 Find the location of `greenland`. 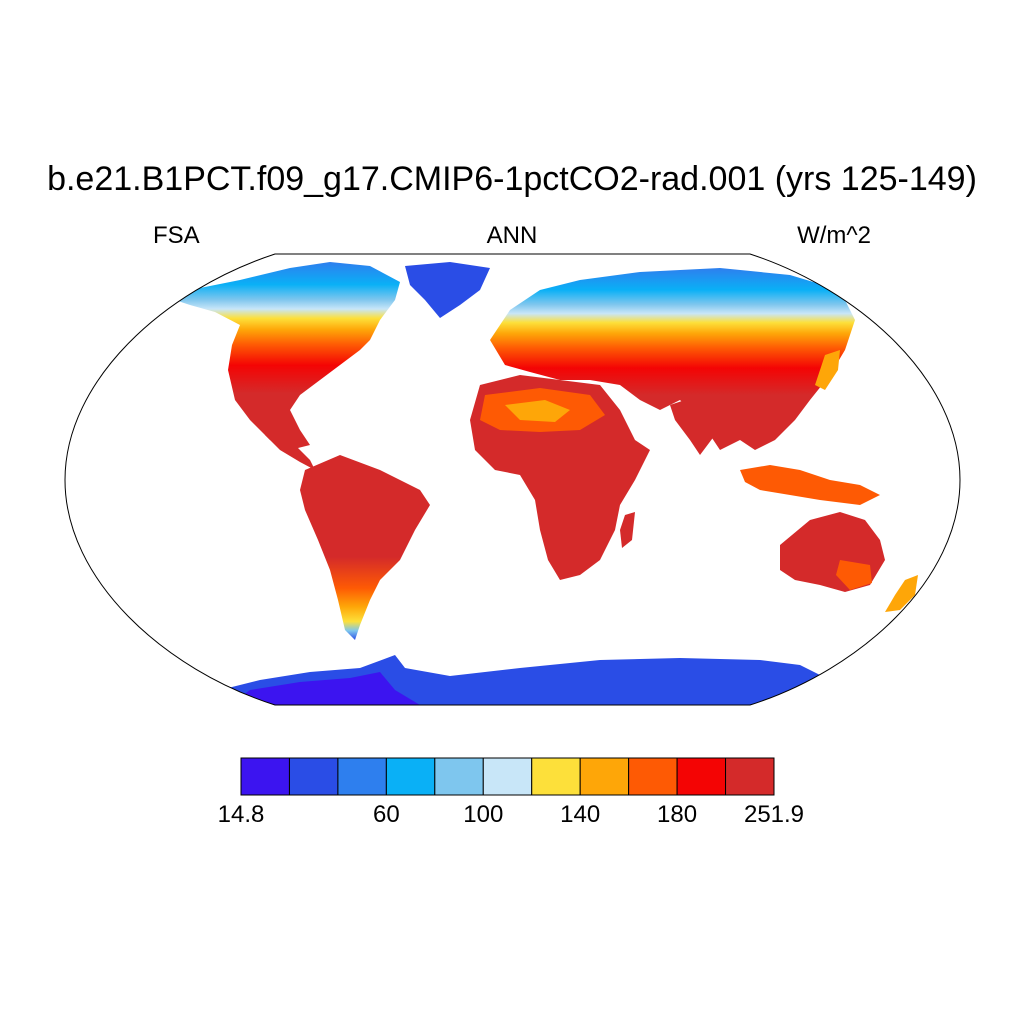

greenland is located at coordinates (447, 290).